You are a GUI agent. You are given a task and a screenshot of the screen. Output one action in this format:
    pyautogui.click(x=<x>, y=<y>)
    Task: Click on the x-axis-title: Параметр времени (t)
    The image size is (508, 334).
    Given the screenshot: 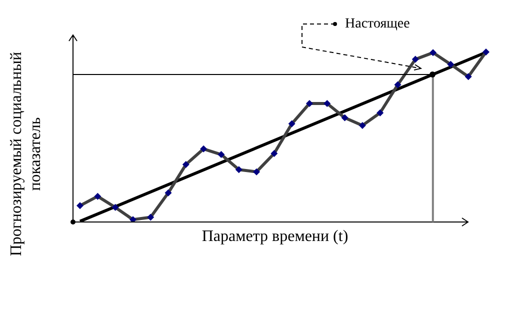 What is the action you would take?
    pyautogui.click(x=275, y=237)
    